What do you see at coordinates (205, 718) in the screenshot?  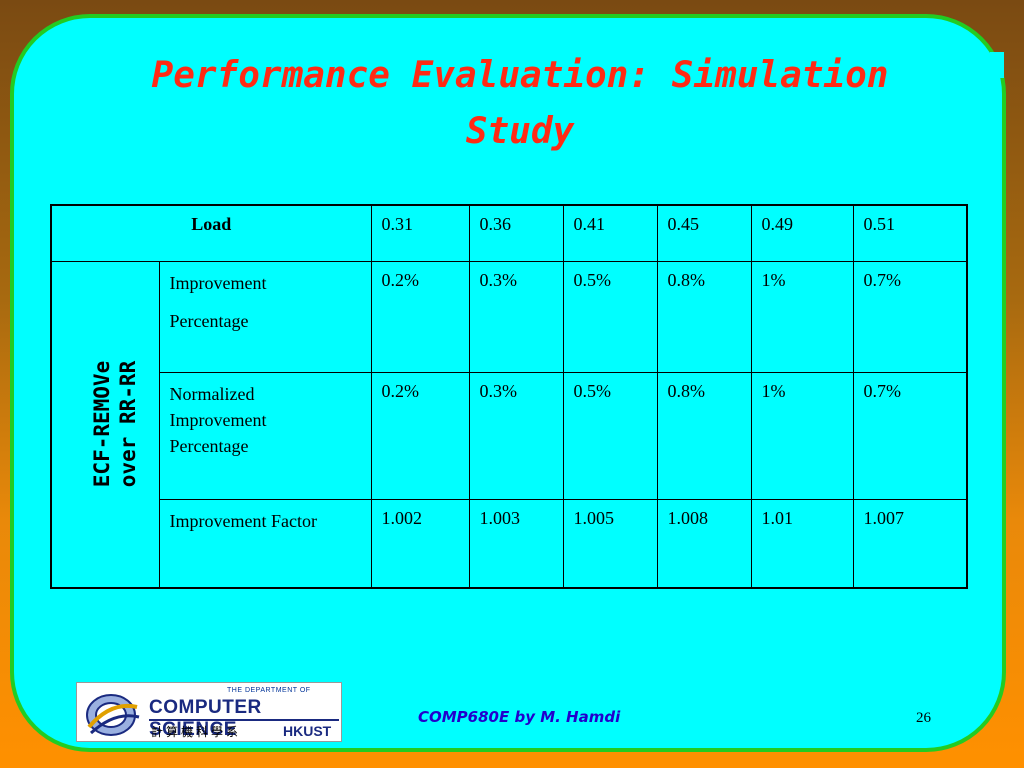 I see `logo-name: COMPUTER SCIENCE` at bounding box center [205, 718].